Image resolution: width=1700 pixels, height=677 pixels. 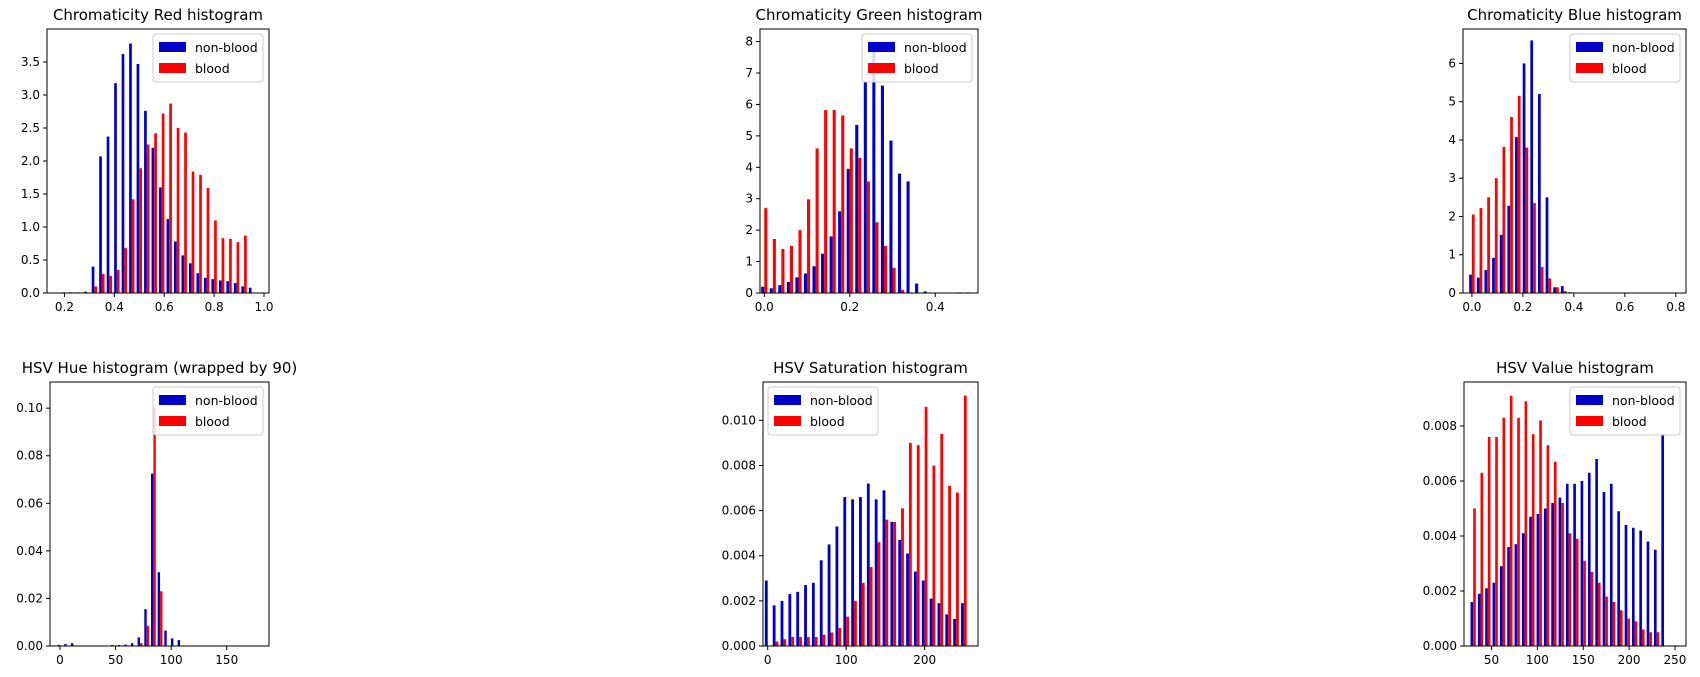 I want to click on chart-title: HSV Value histogram, so click(x=1575, y=368).